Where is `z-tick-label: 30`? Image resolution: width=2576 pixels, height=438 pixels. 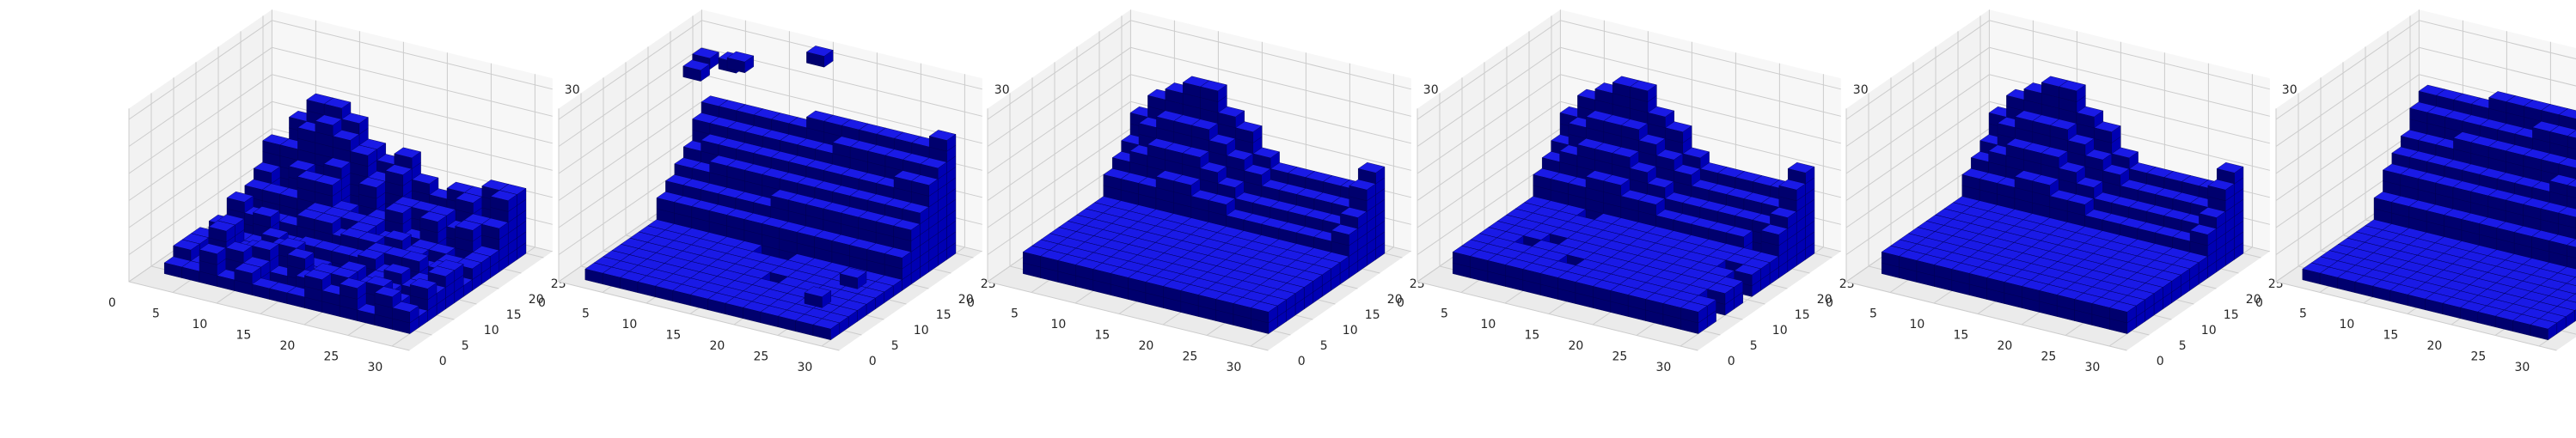
z-tick-label: 30 is located at coordinates (572, 90).